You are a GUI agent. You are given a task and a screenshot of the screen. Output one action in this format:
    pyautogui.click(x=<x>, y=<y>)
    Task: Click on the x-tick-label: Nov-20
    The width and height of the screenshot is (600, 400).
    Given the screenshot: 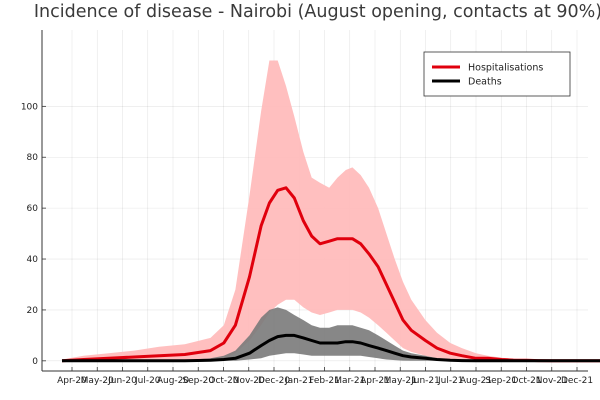 What is the action you would take?
    pyautogui.click(x=249, y=381)
    